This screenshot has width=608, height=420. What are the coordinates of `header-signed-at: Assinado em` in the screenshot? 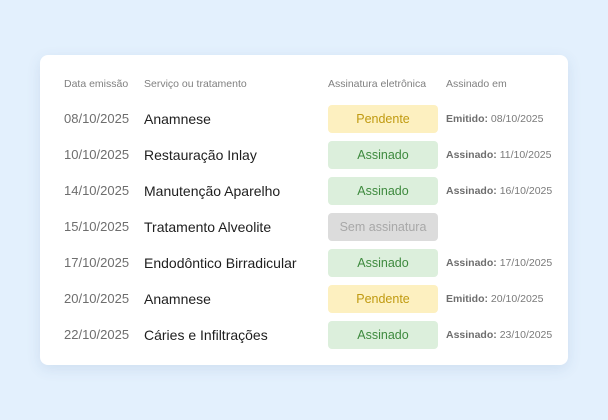 It's located at (476, 84).